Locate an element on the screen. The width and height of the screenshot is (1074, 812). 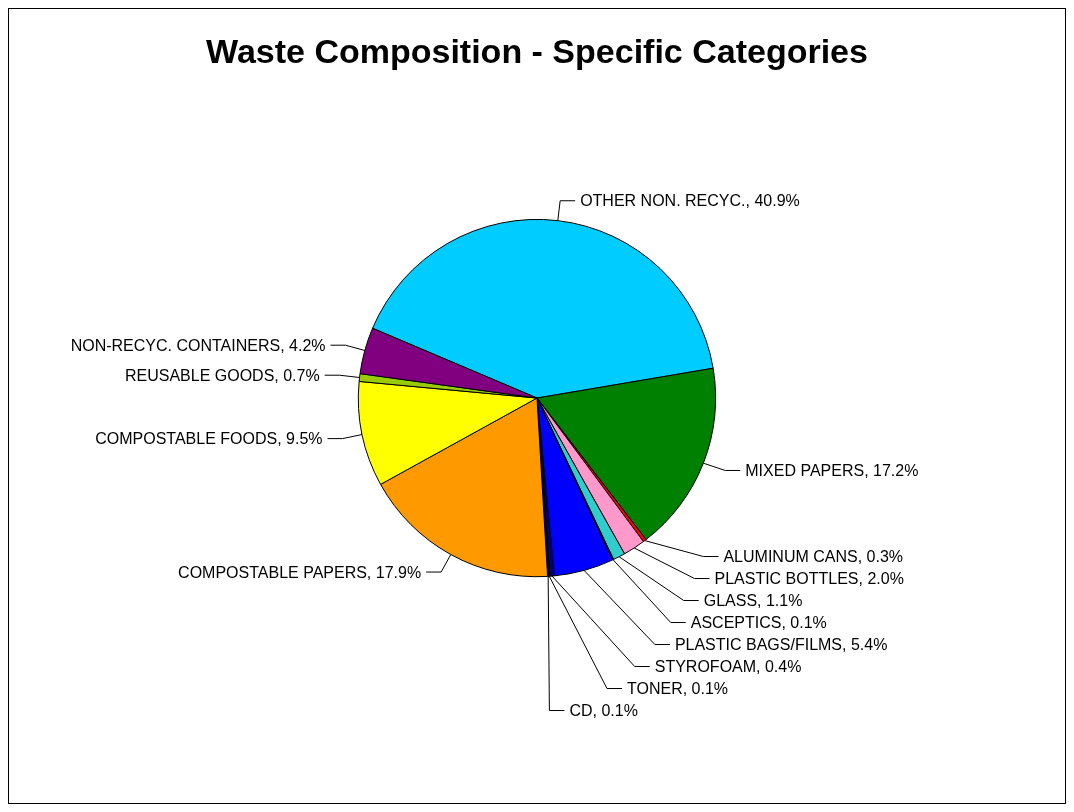
slice-label: STYROFOAM, 0.4% is located at coordinates (728, 667).